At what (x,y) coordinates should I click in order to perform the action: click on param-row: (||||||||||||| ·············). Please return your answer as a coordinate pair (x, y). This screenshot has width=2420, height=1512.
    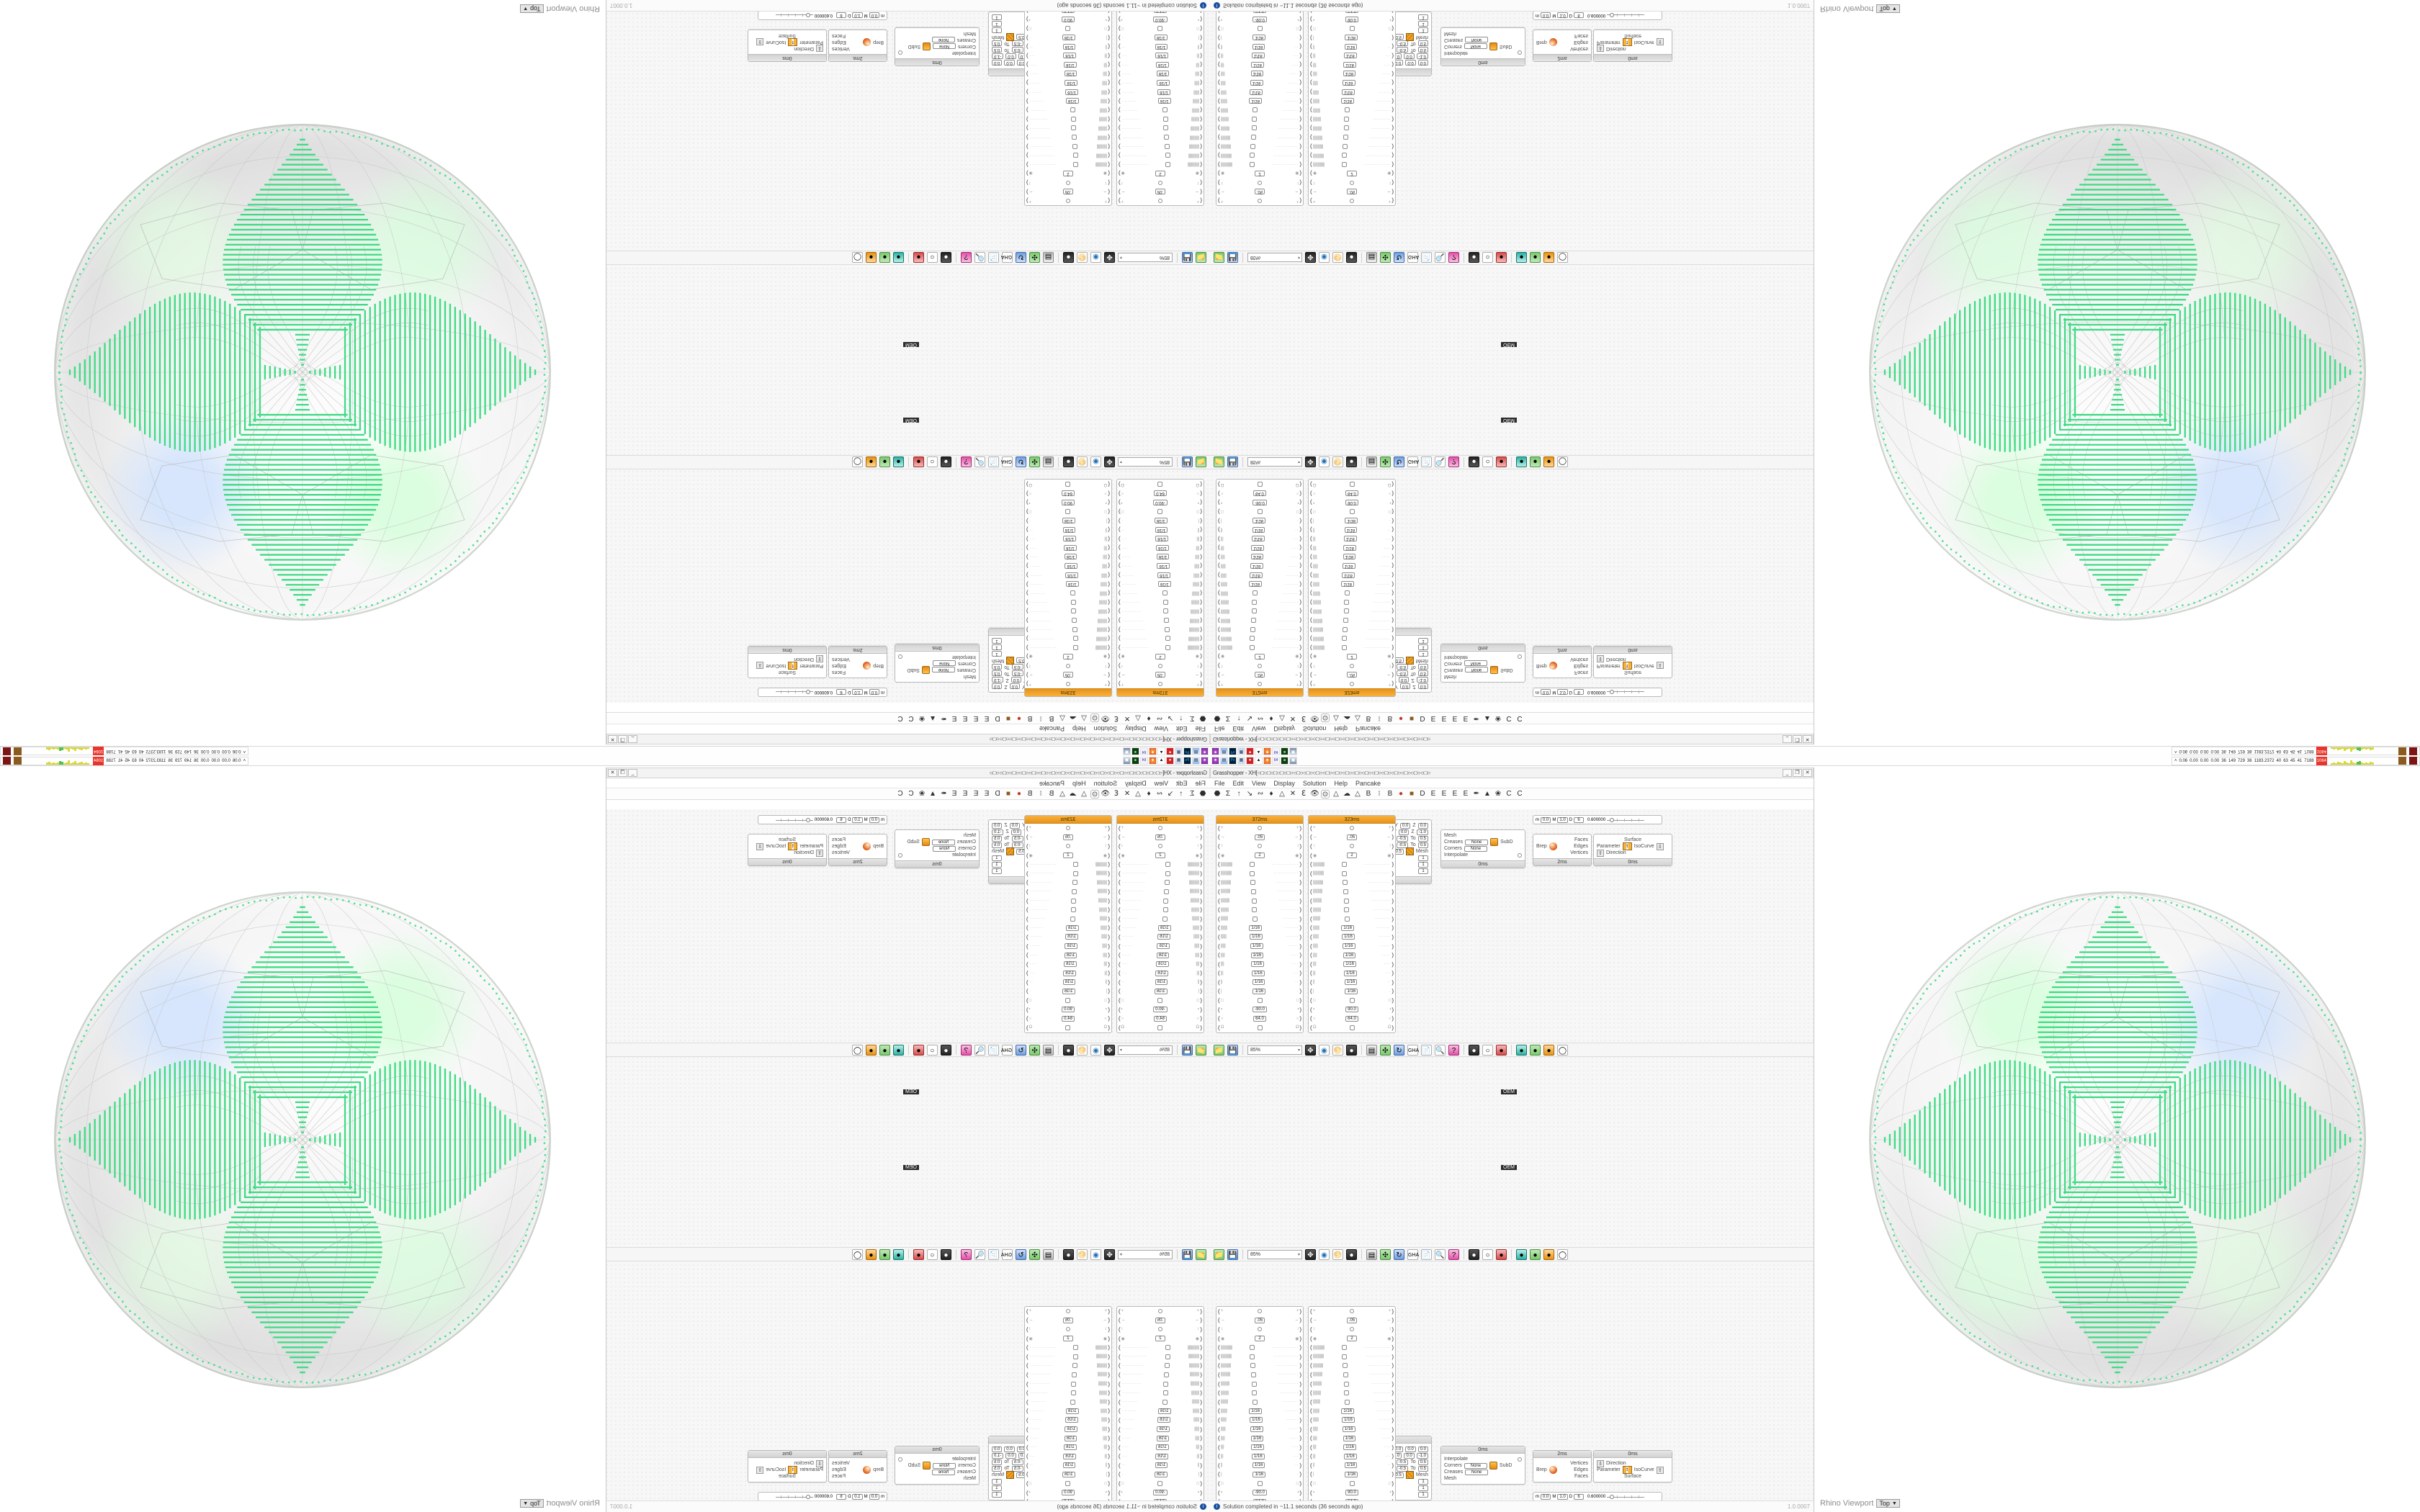
    Looking at the image, I should click on (1352, 883).